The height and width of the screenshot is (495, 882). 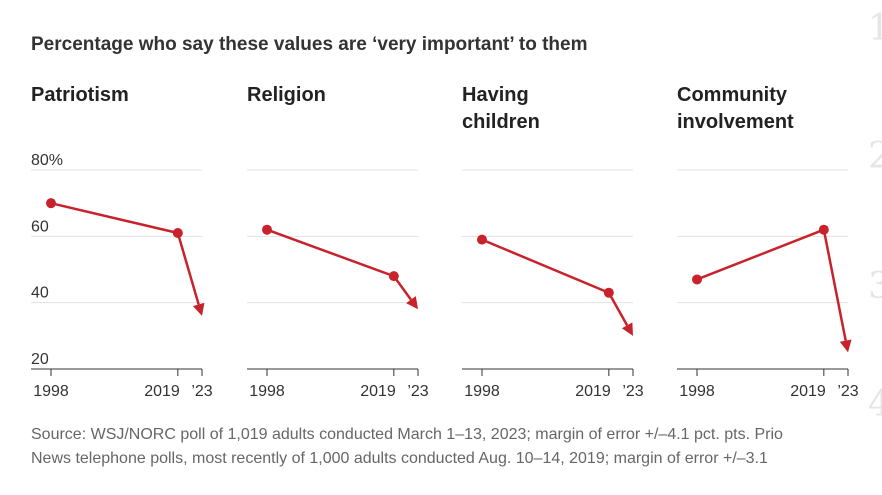 What do you see at coordinates (40, 293) in the screenshot?
I see `y-tick-label: 40` at bounding box center [40, 293].